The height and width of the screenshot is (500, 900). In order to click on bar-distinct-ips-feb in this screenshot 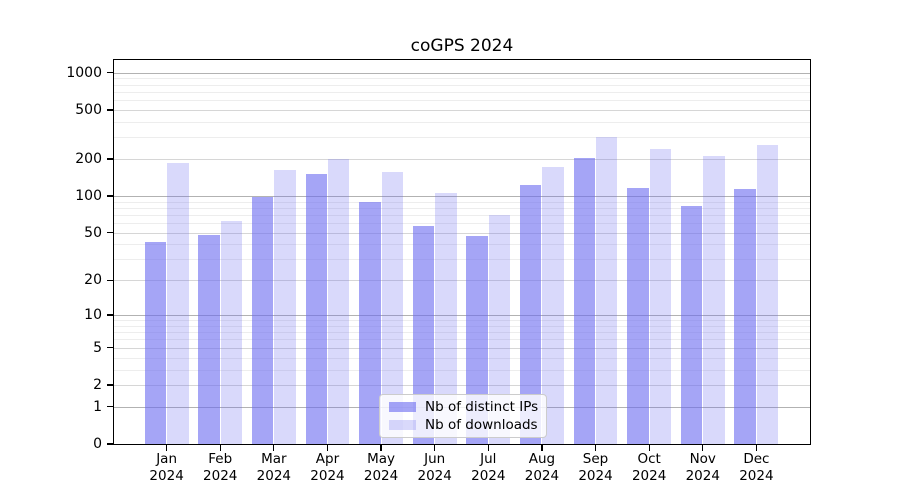, I will do `click(209, 339)`.